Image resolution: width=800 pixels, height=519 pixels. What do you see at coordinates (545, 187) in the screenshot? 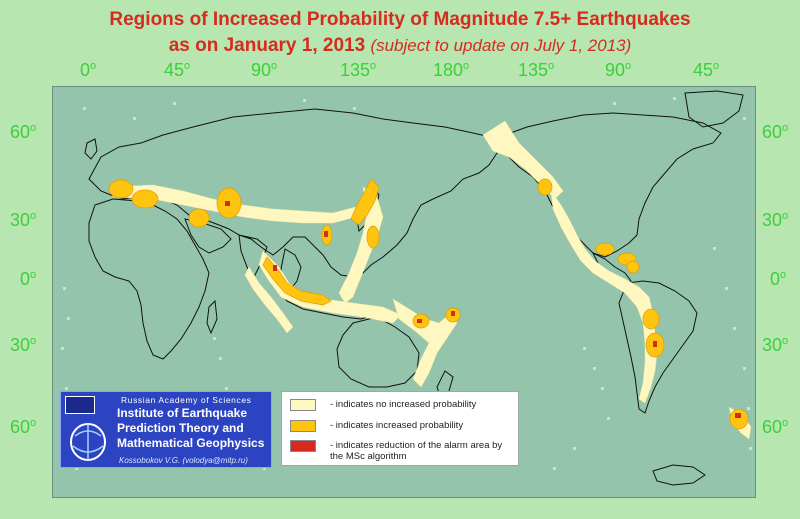
I see `alarm-area-alaska` at bounding box center [545, 187].